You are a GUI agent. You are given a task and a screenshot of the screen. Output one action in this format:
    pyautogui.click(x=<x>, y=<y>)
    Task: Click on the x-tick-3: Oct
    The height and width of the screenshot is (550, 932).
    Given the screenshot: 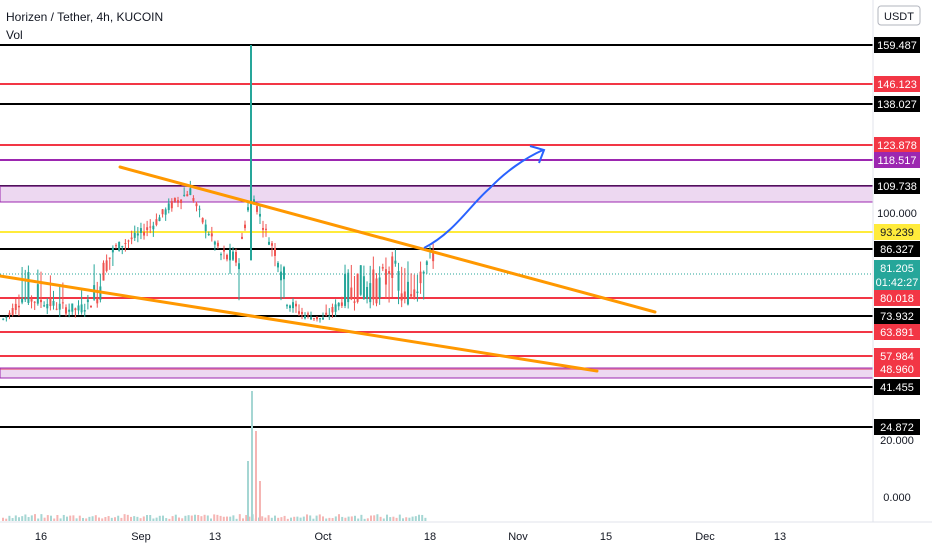 What is the action you would take?
    pyautogui.click(x=322, y=537)
    